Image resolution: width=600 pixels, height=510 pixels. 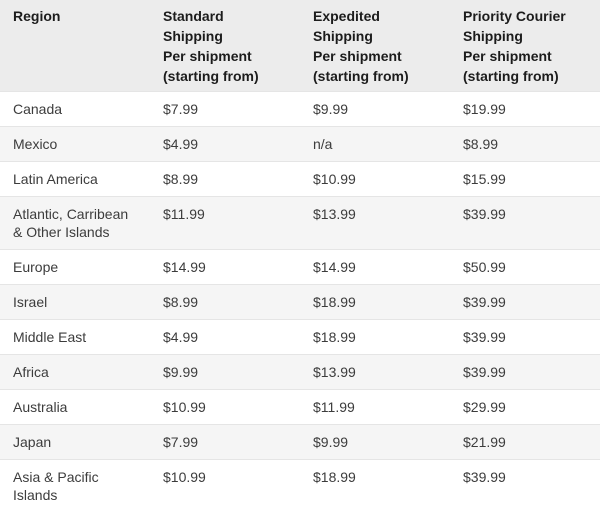 What do you see at coordinates (75, 372) in the screenshot?
I see `region-cell: Africa` at bounding box center [75, 372].